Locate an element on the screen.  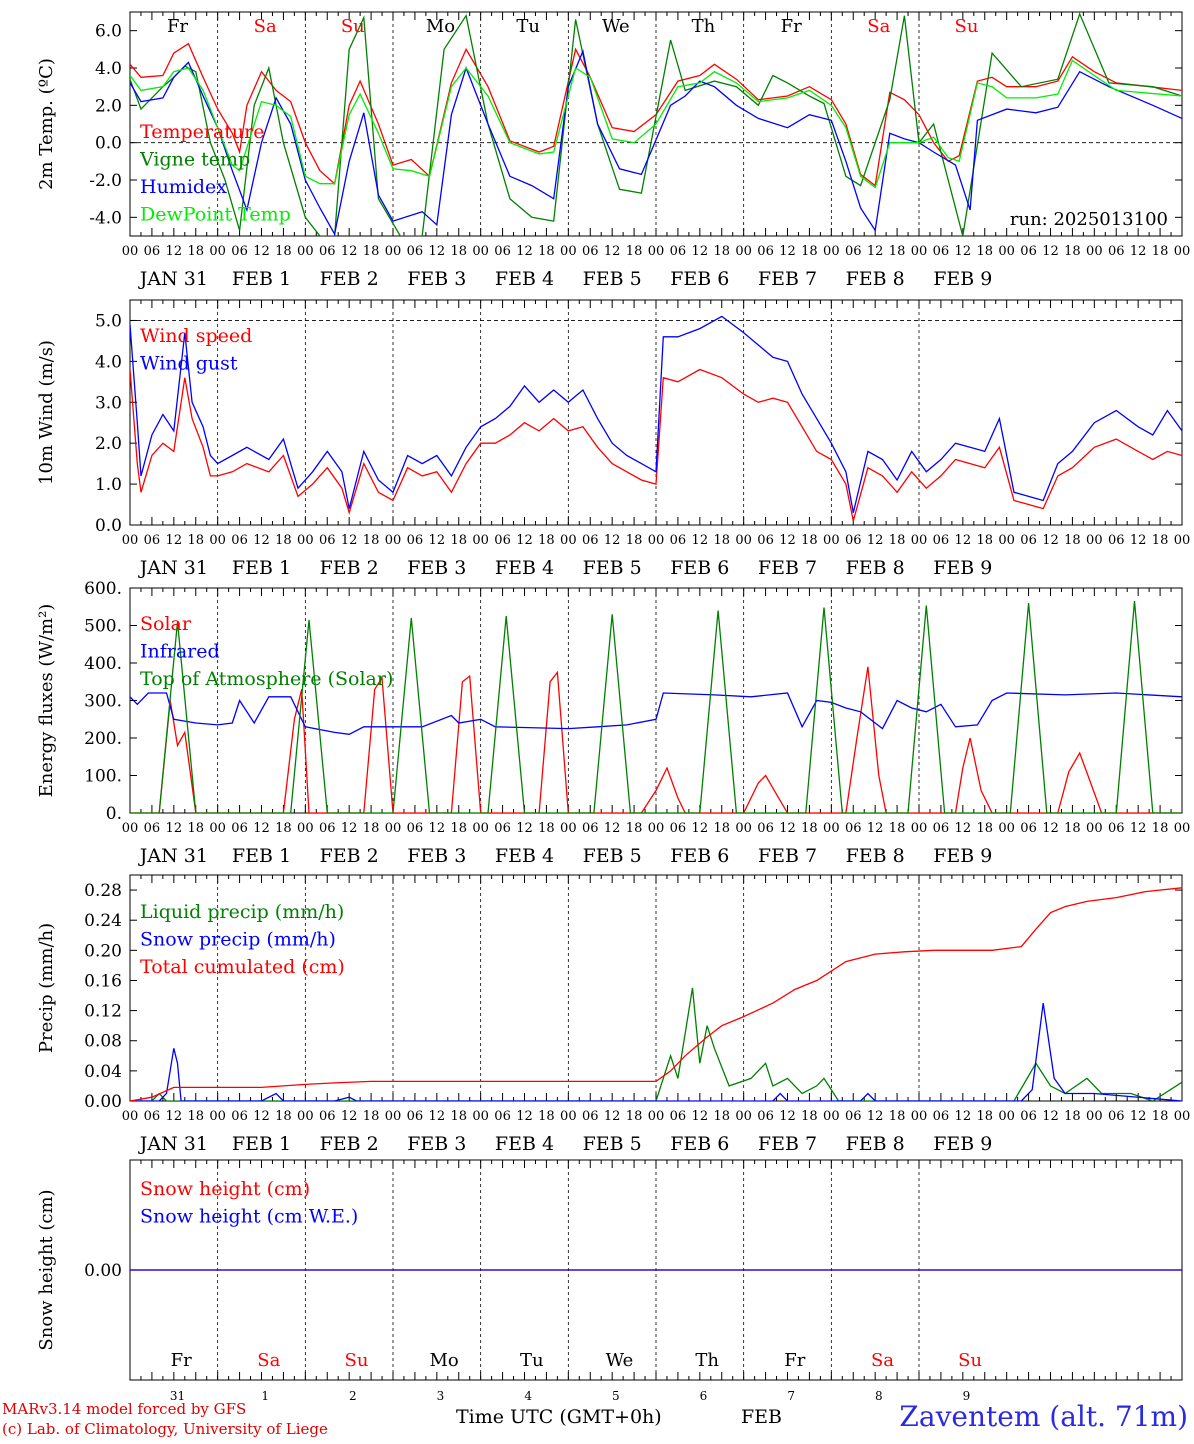
y-tick-label: -4.0 is located at coordinates (105, 218).